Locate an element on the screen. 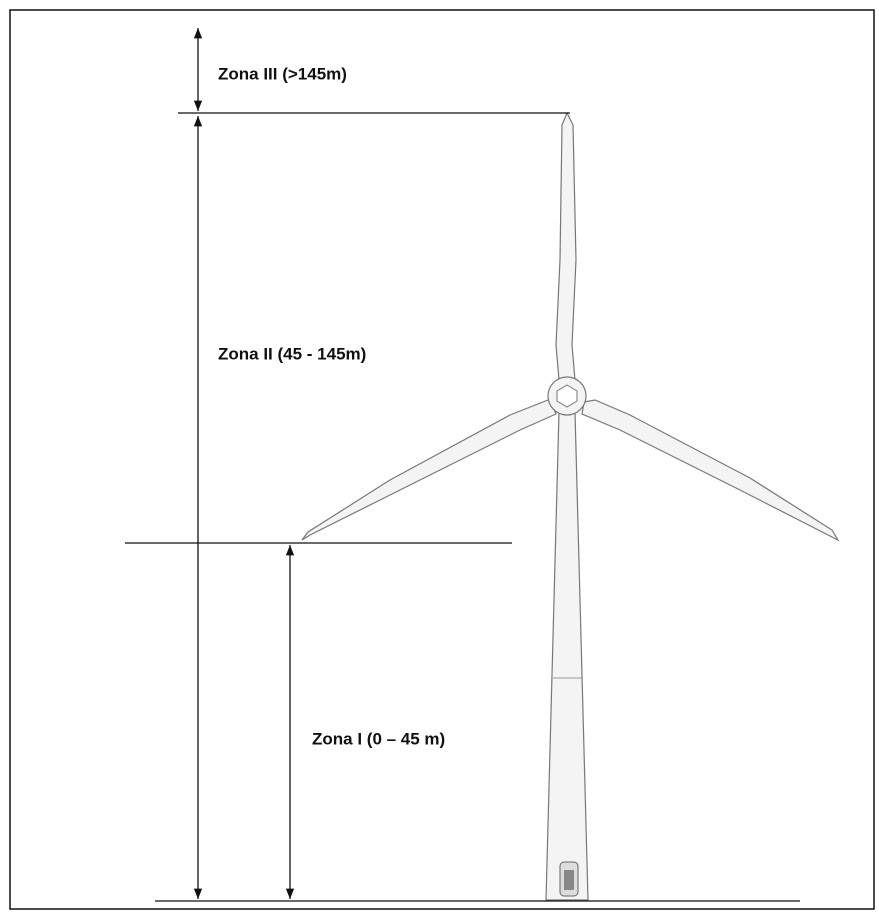 The width and height of the screenshot is (879, 914). zone-label: Zona I (0 – 45 m) is located at coordinates (378, 738).